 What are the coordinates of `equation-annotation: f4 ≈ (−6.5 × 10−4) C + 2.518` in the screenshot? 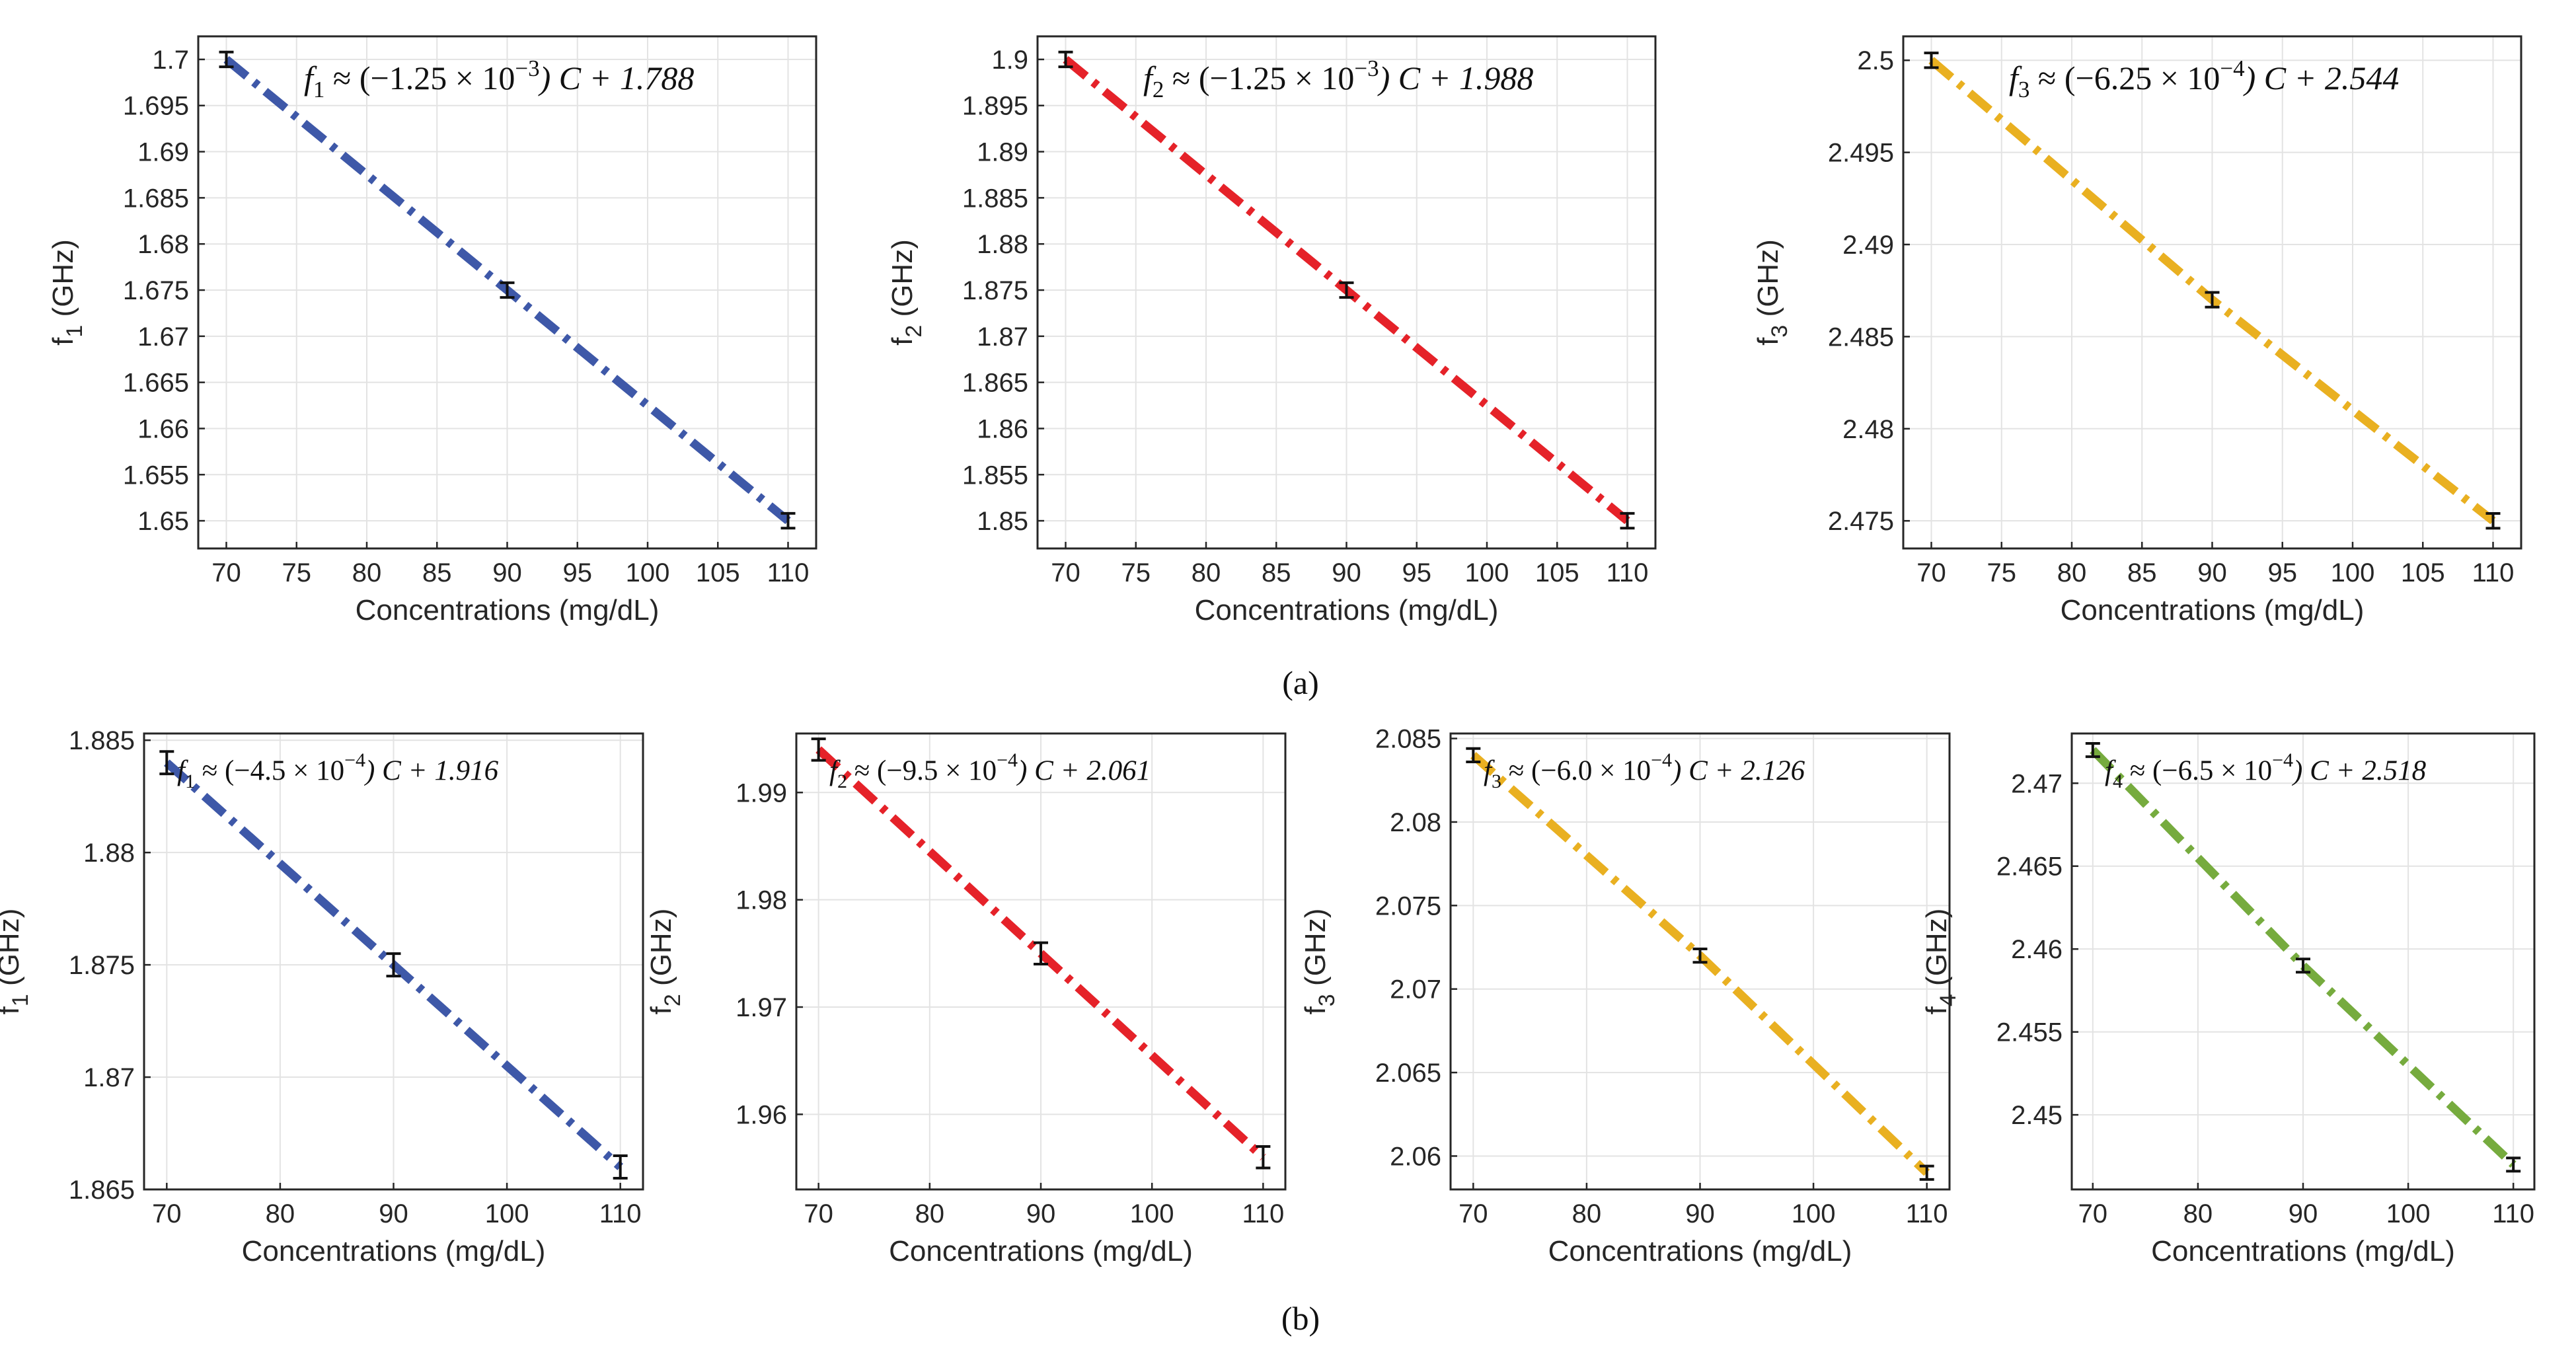 It's located at (2266, 770).